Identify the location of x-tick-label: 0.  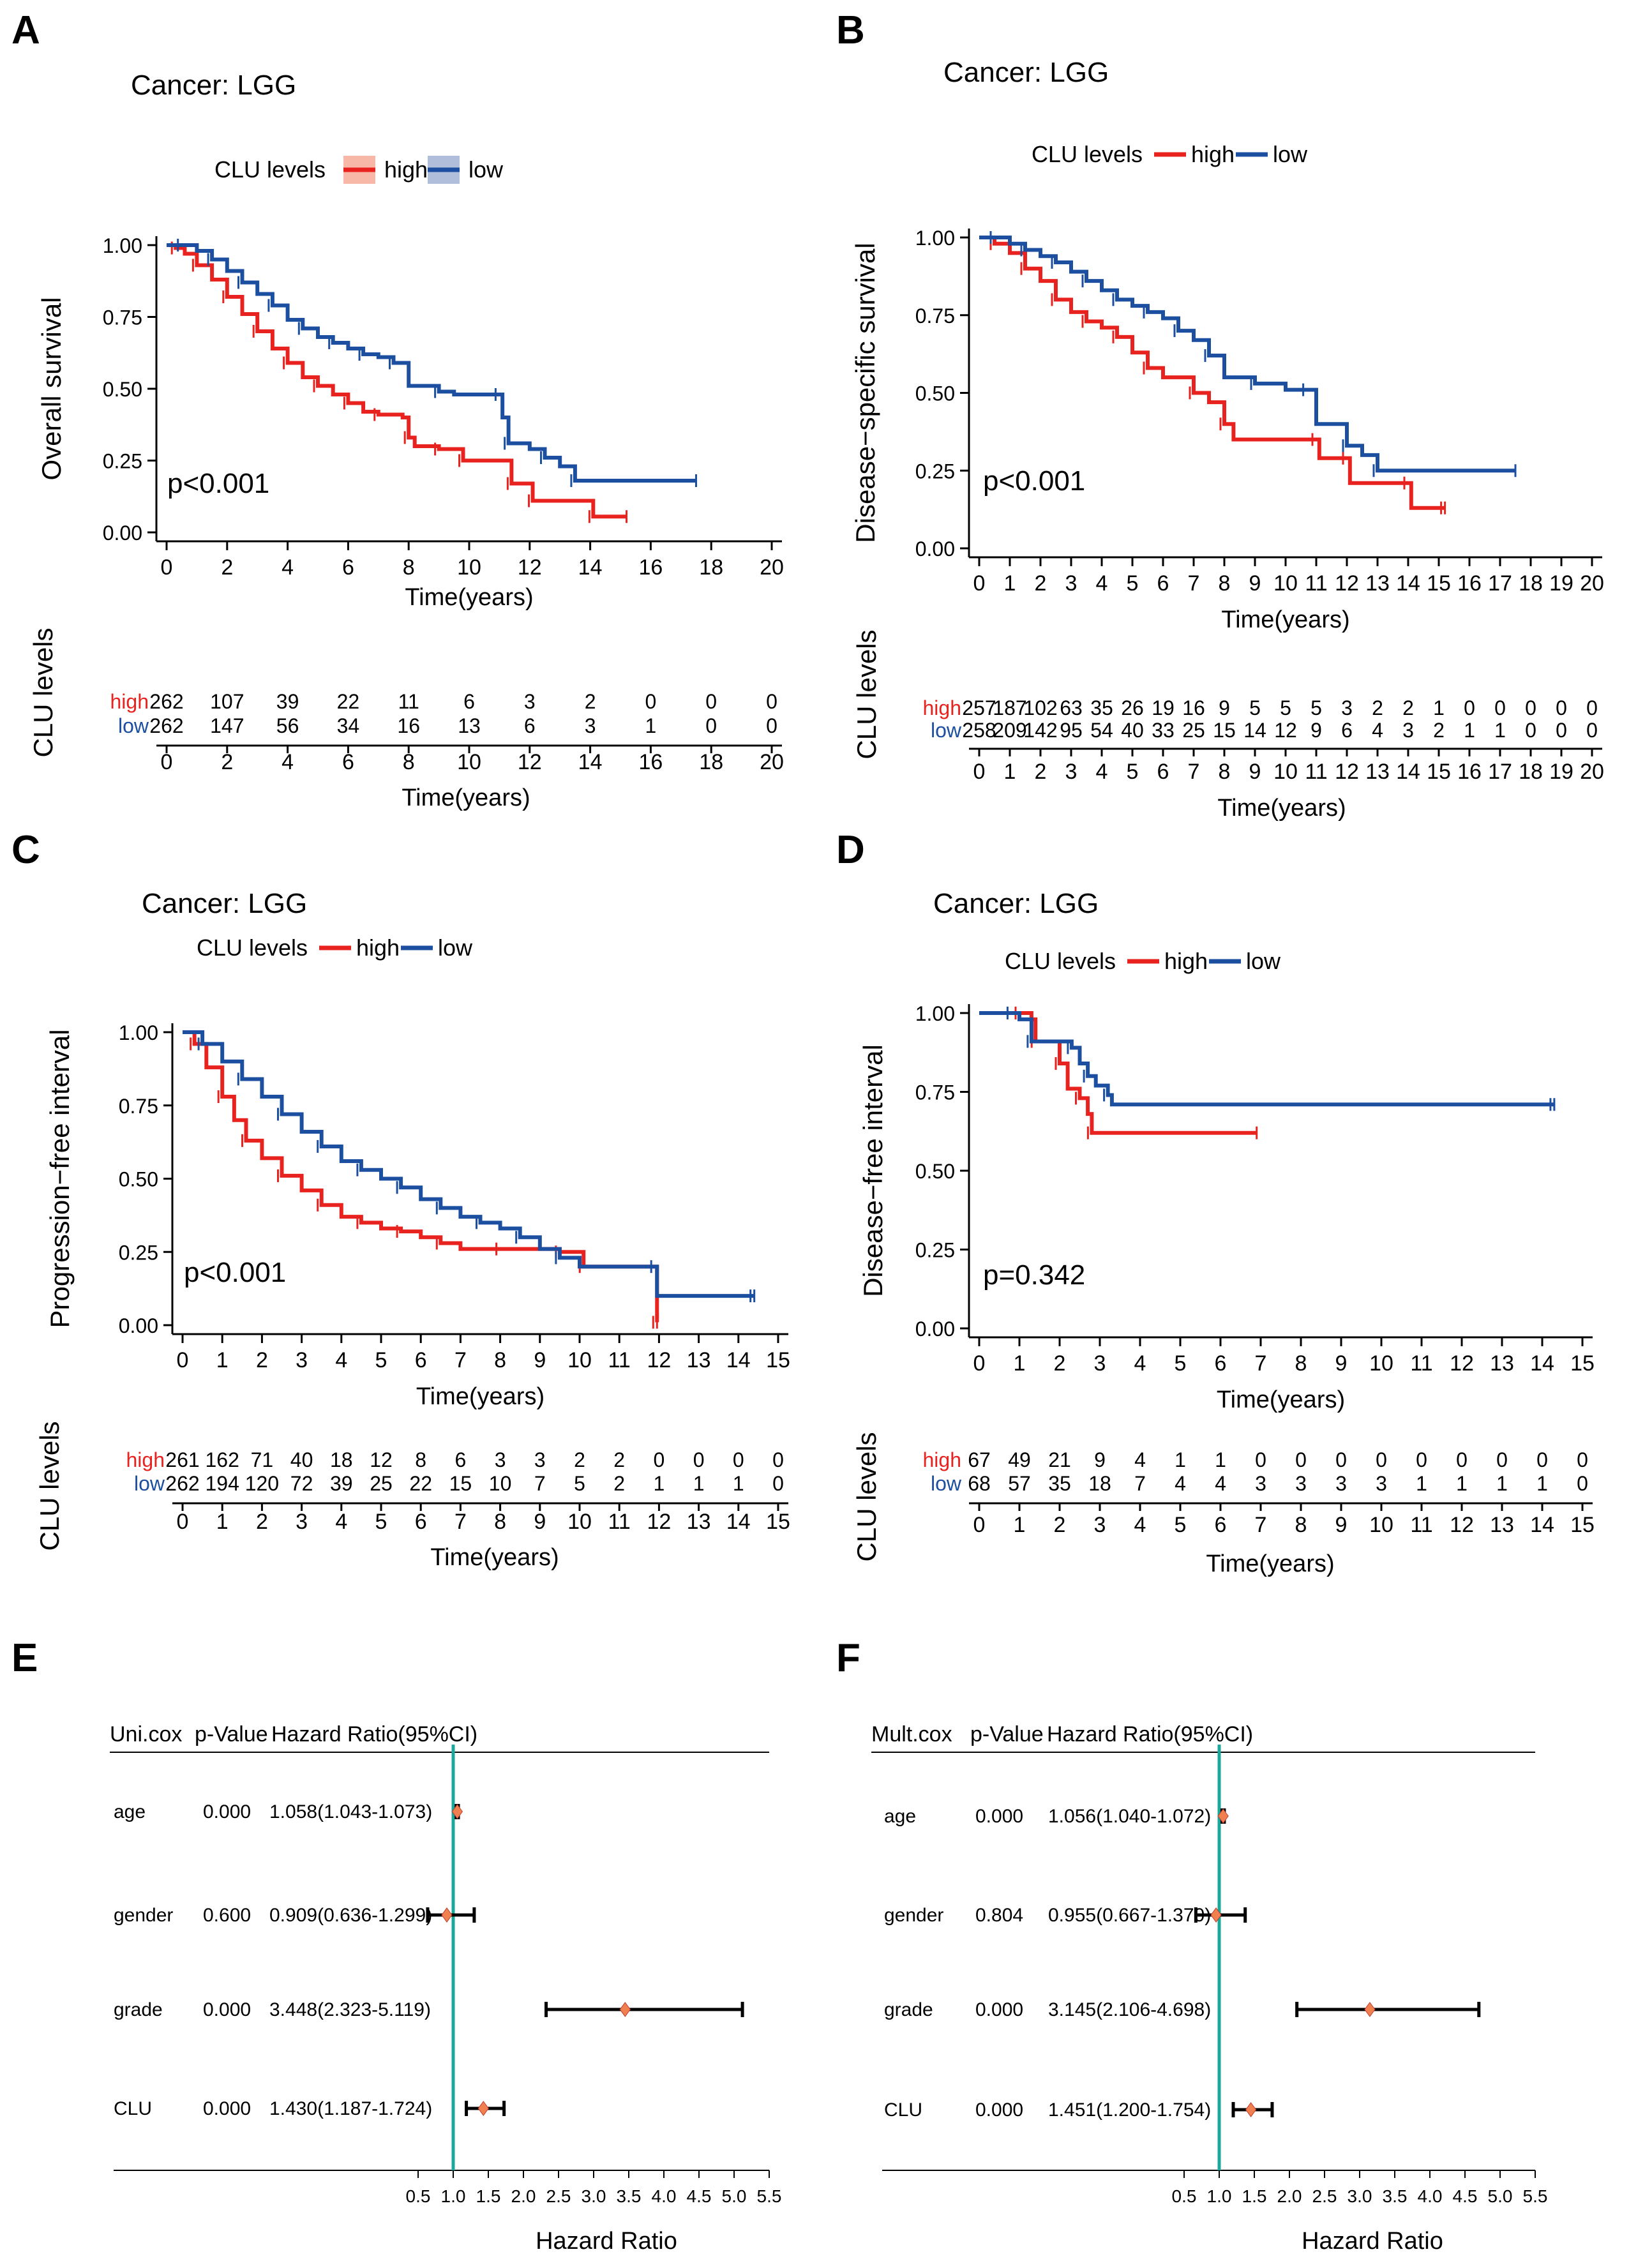
(979, 584).